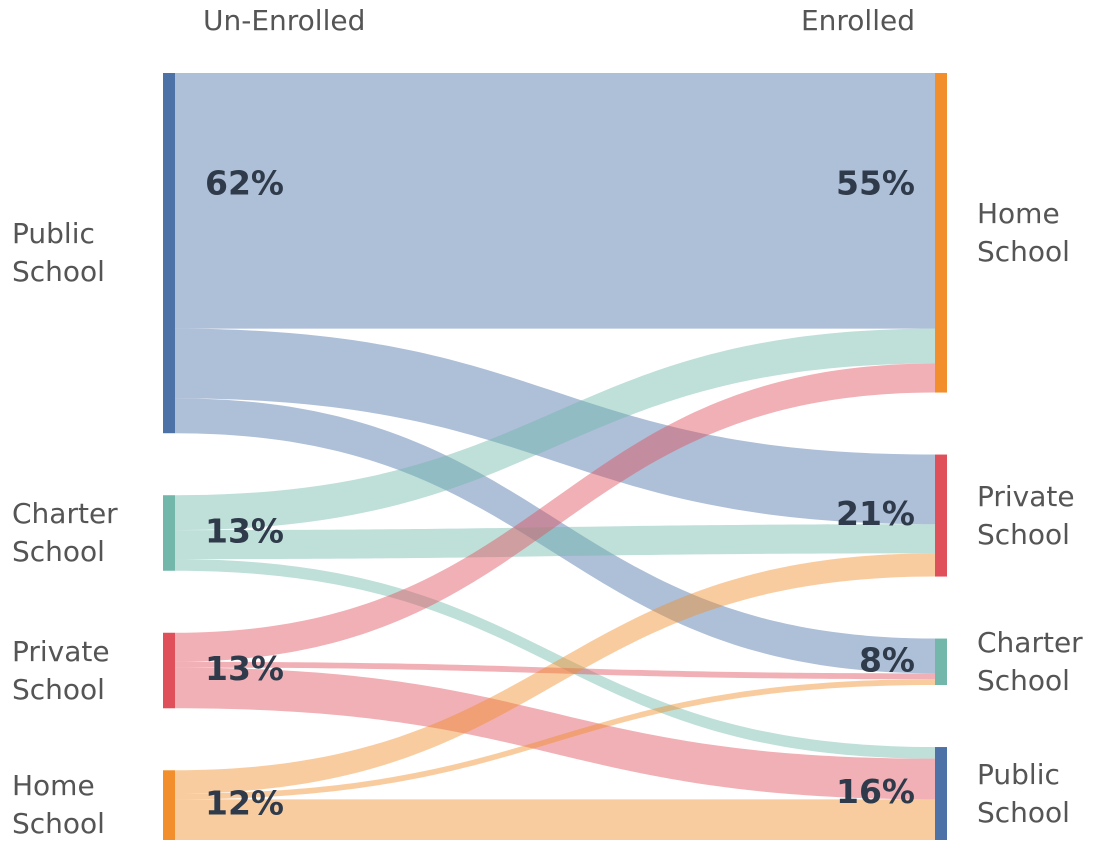 The width and height of the screenshot is (1105, 842). I want to click on node-value-label: 62%, so click(244, 183).